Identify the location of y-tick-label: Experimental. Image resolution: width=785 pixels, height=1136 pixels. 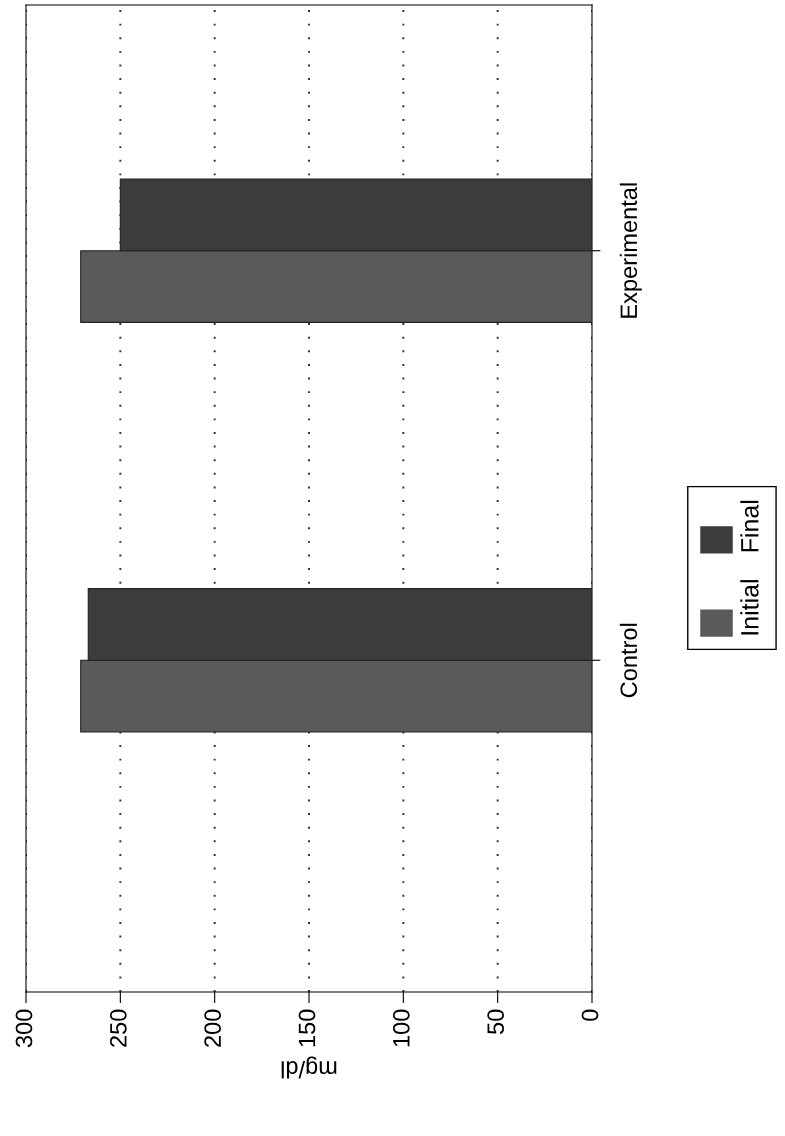
(630, 250).